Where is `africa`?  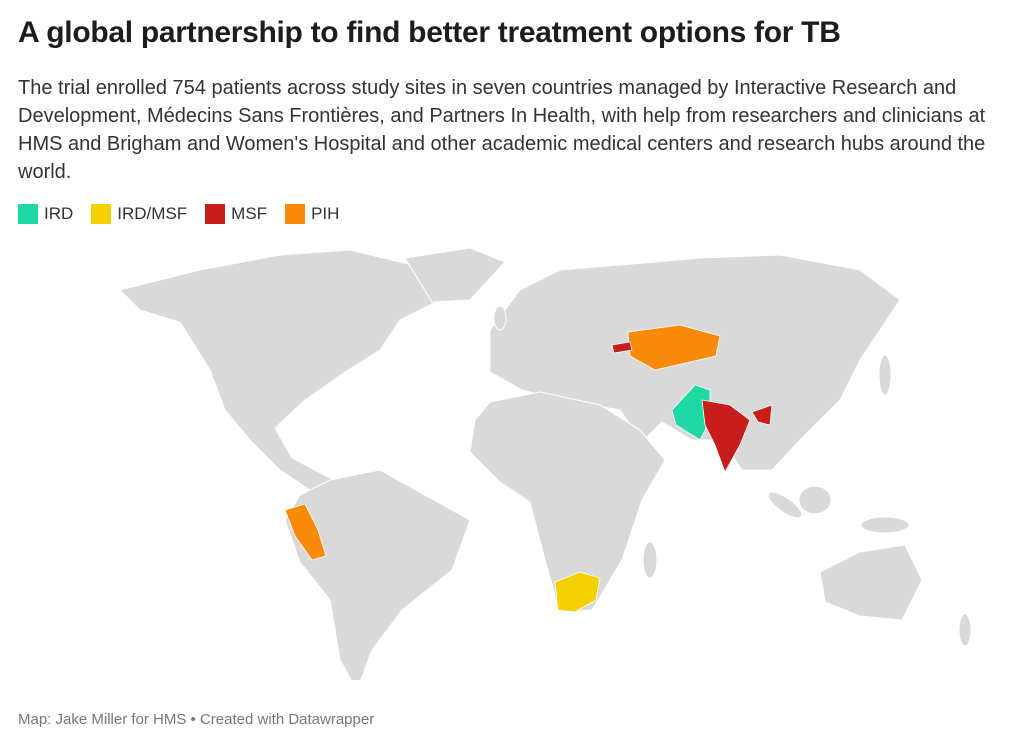 africa is located at coordinates (567, 502).